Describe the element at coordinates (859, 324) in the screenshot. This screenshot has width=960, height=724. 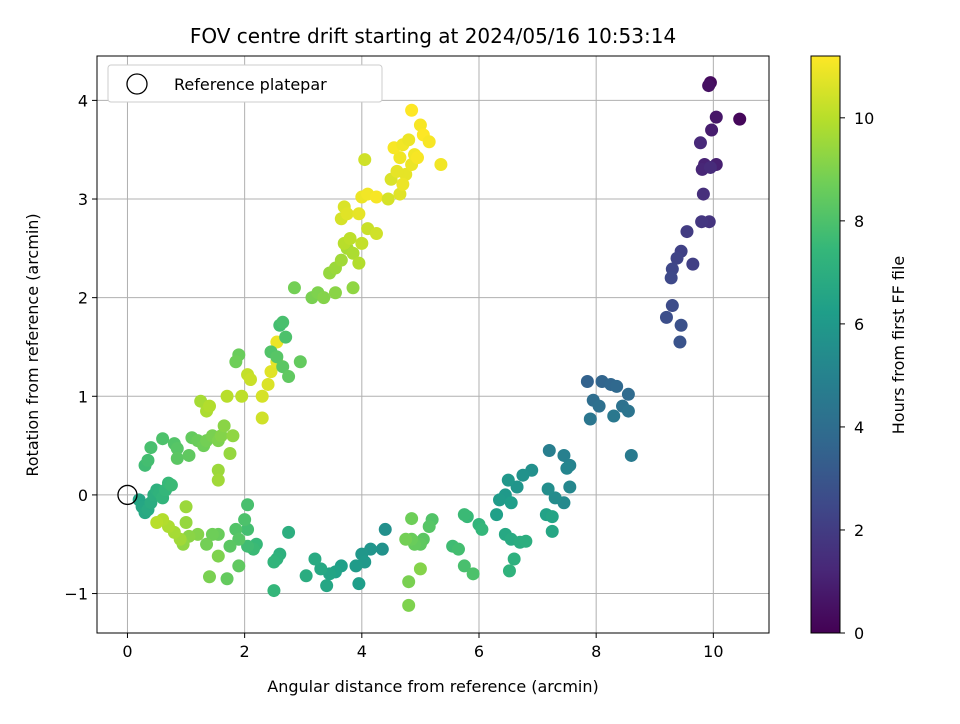
I see `colorbar-tick-label: 6` at that location.